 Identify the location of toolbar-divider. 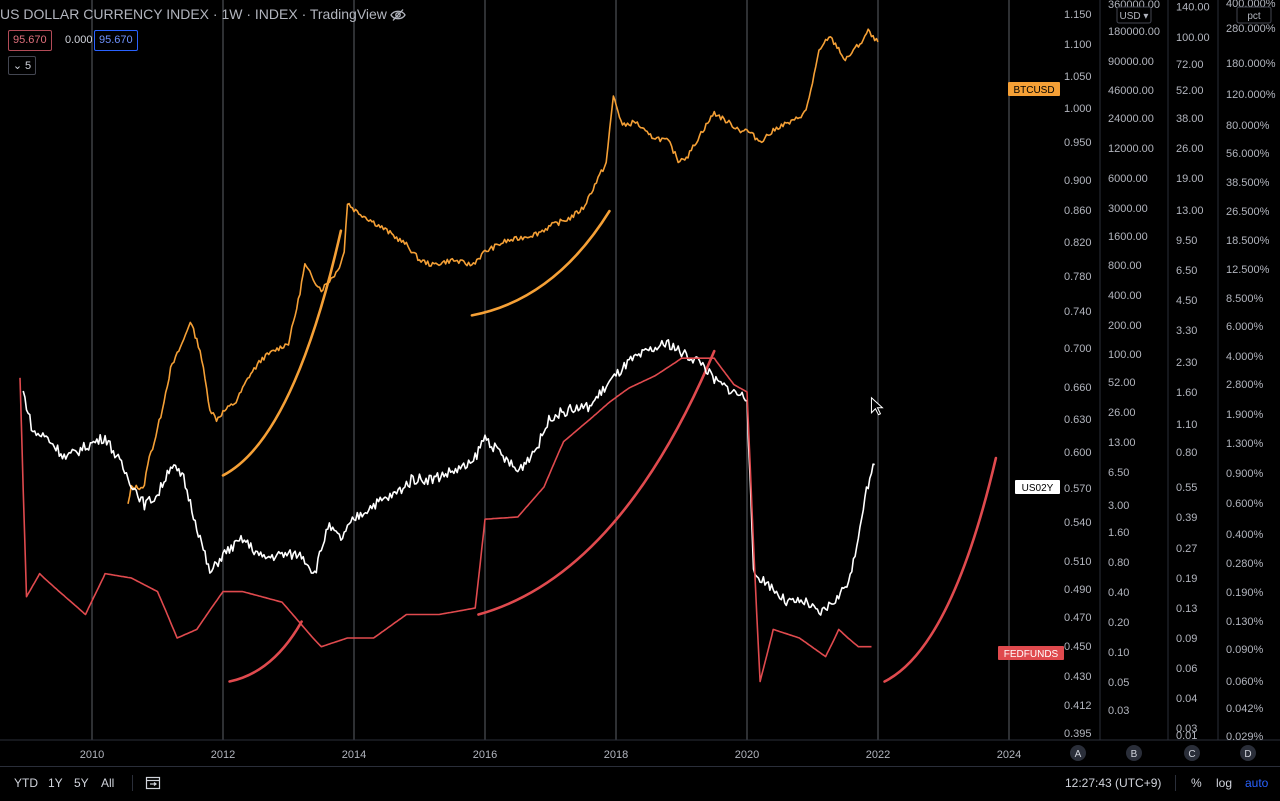
(1175, 783).